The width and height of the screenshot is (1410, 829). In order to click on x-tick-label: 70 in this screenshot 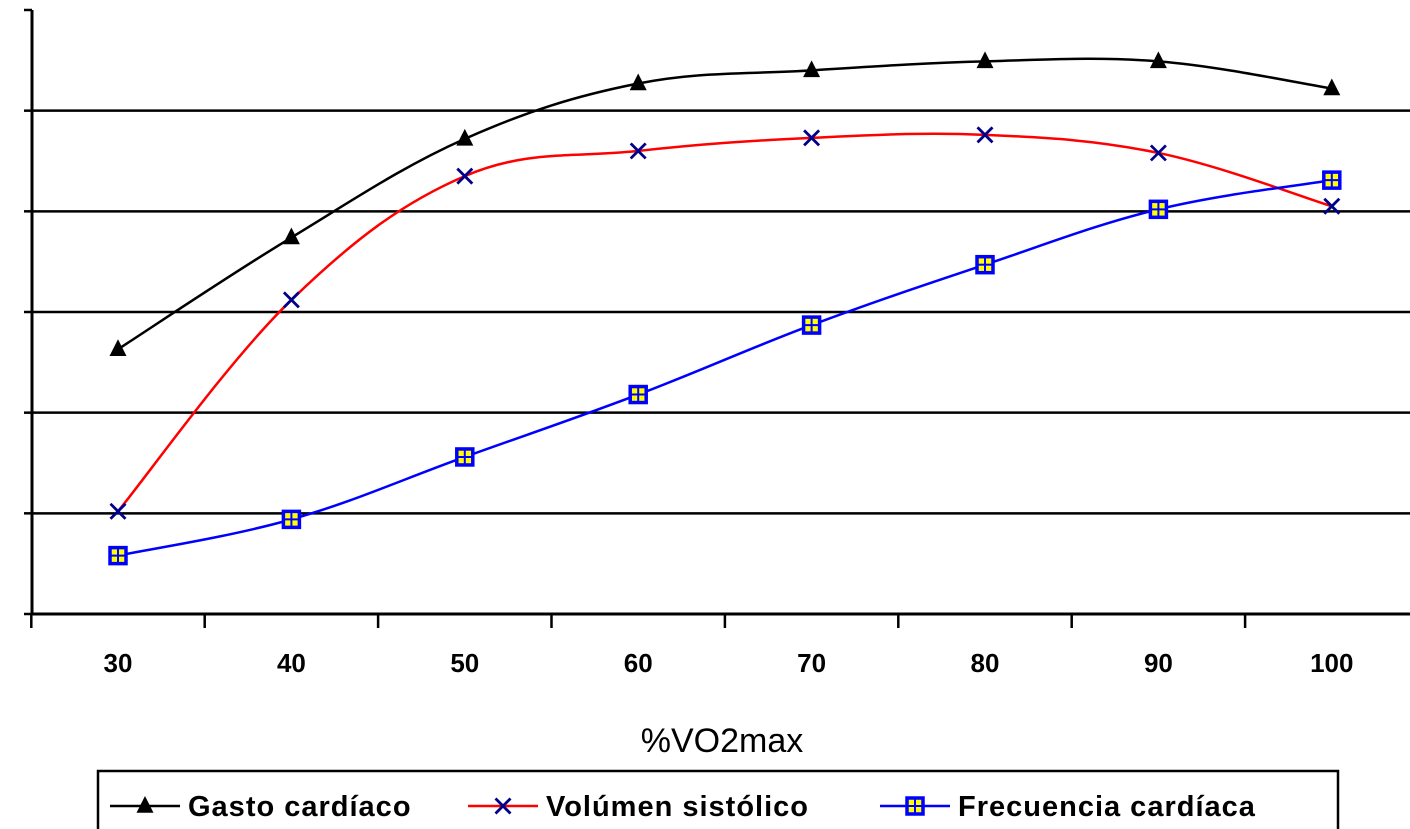, I will do `click(811, 663)`.